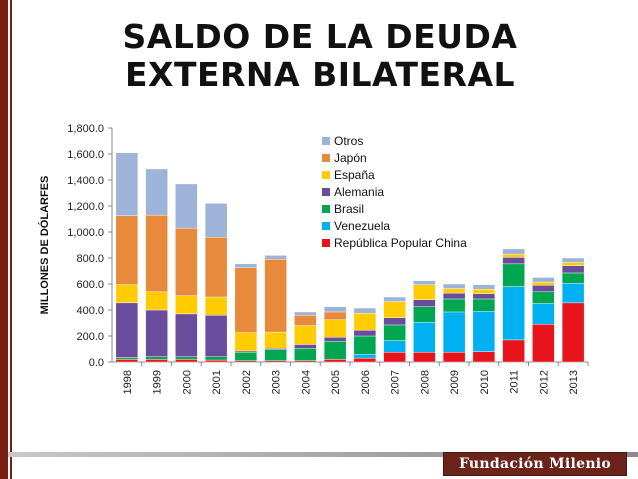  What do you see at coordinates (535, 464) in the screenshot?
I see `brand-logo: Fundación Milenio` at bounding box center [535, 464].